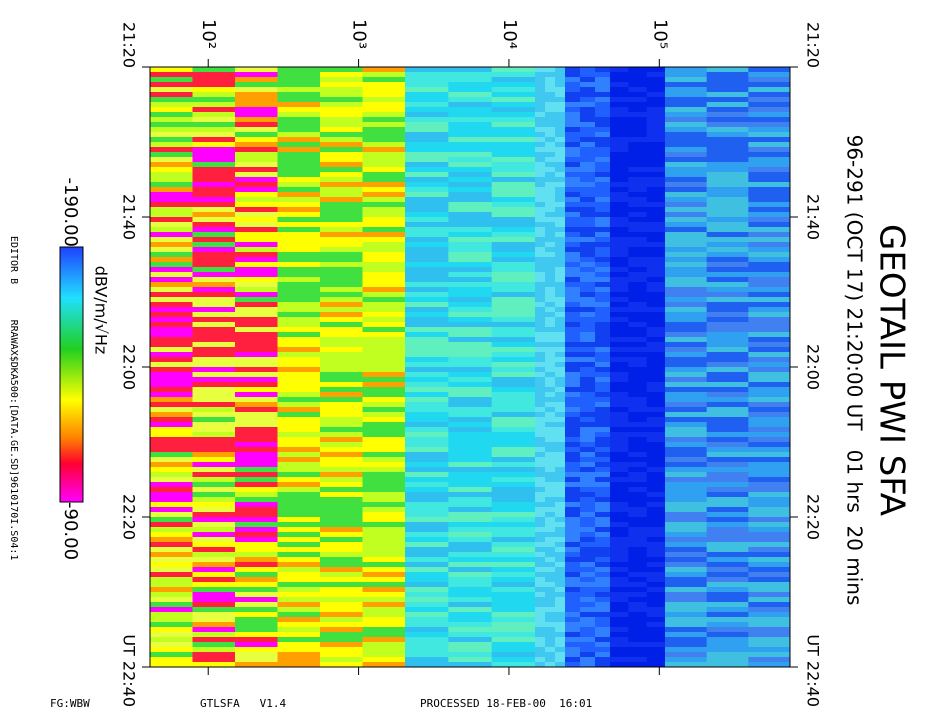 The width and height of the screenshot is (945, 720). Describe the element at coordinates (813, 367) in the screenshot. I see `y-tick-label: 22:00` at that location.